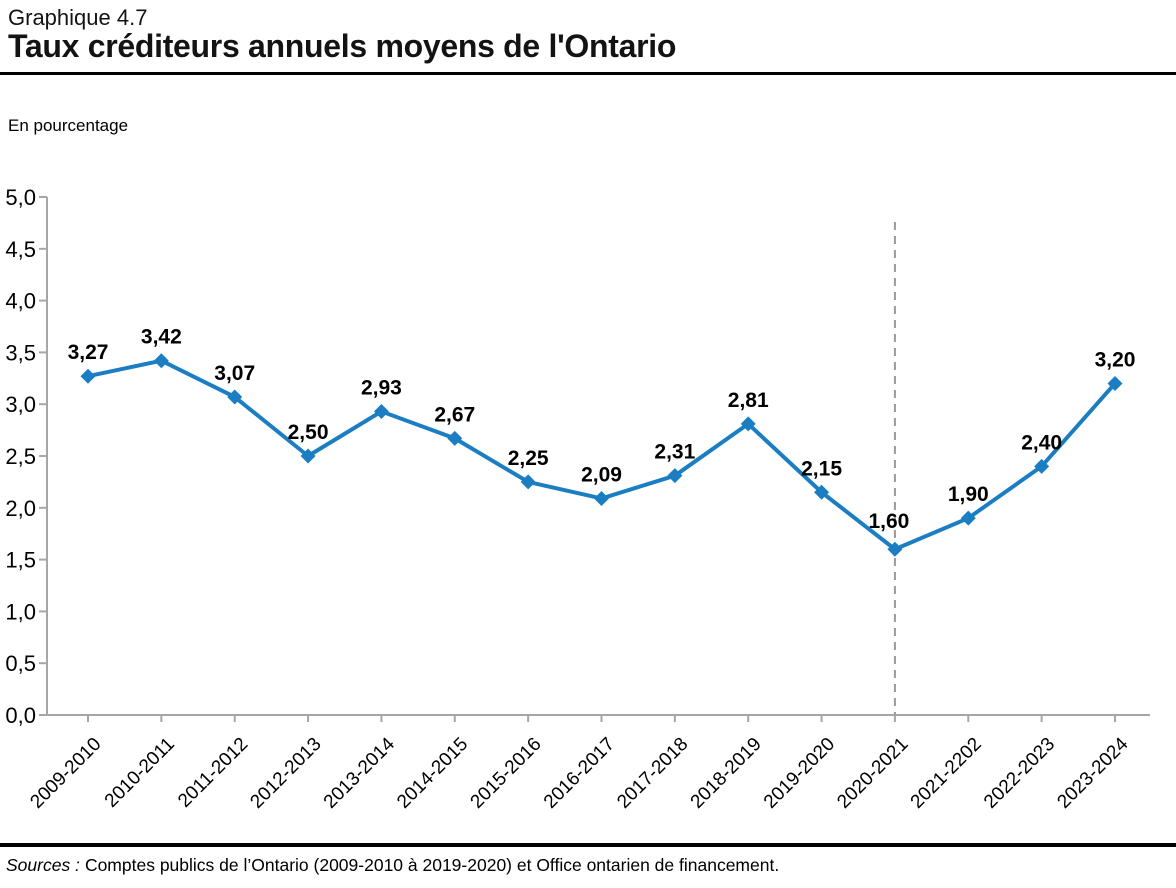 Image resolution: width=1176 pixels, height=888 pixels. What do you see at coordinates (20, 560) in the screenshot?
I see `y-tick-label: 1,5` at bounding box center [20, 560].